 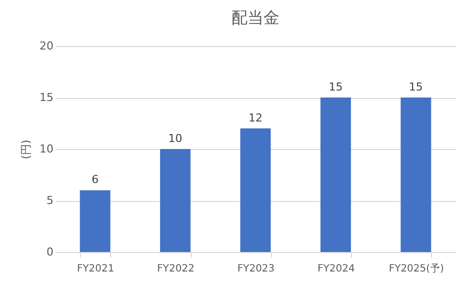 What do you see at coordinates (26, 150) in the screenshot?
I see `y-axis-title: (円)` at bounding box center [26, 150].